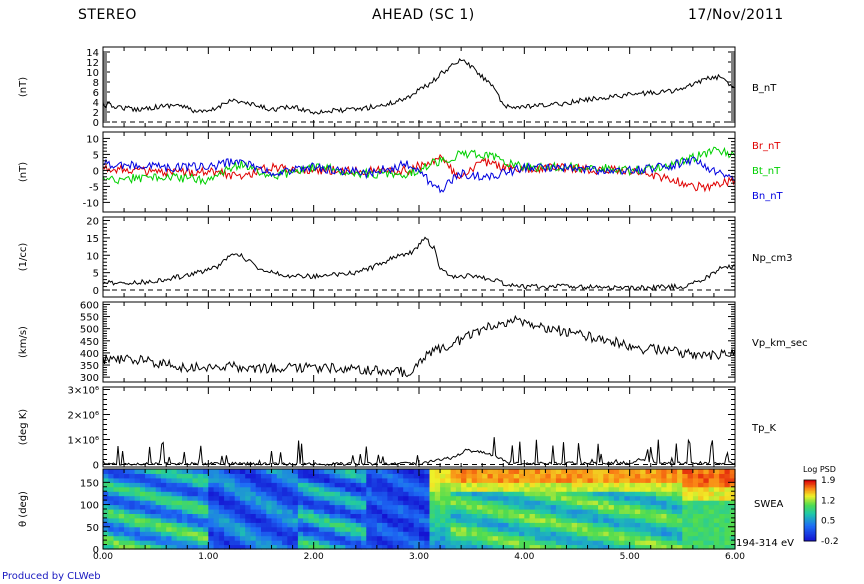  What do you see at coordinates (96, 291) in the screenshot?
I see `np-ytick-label: 0` at bounding box center [96, 291].